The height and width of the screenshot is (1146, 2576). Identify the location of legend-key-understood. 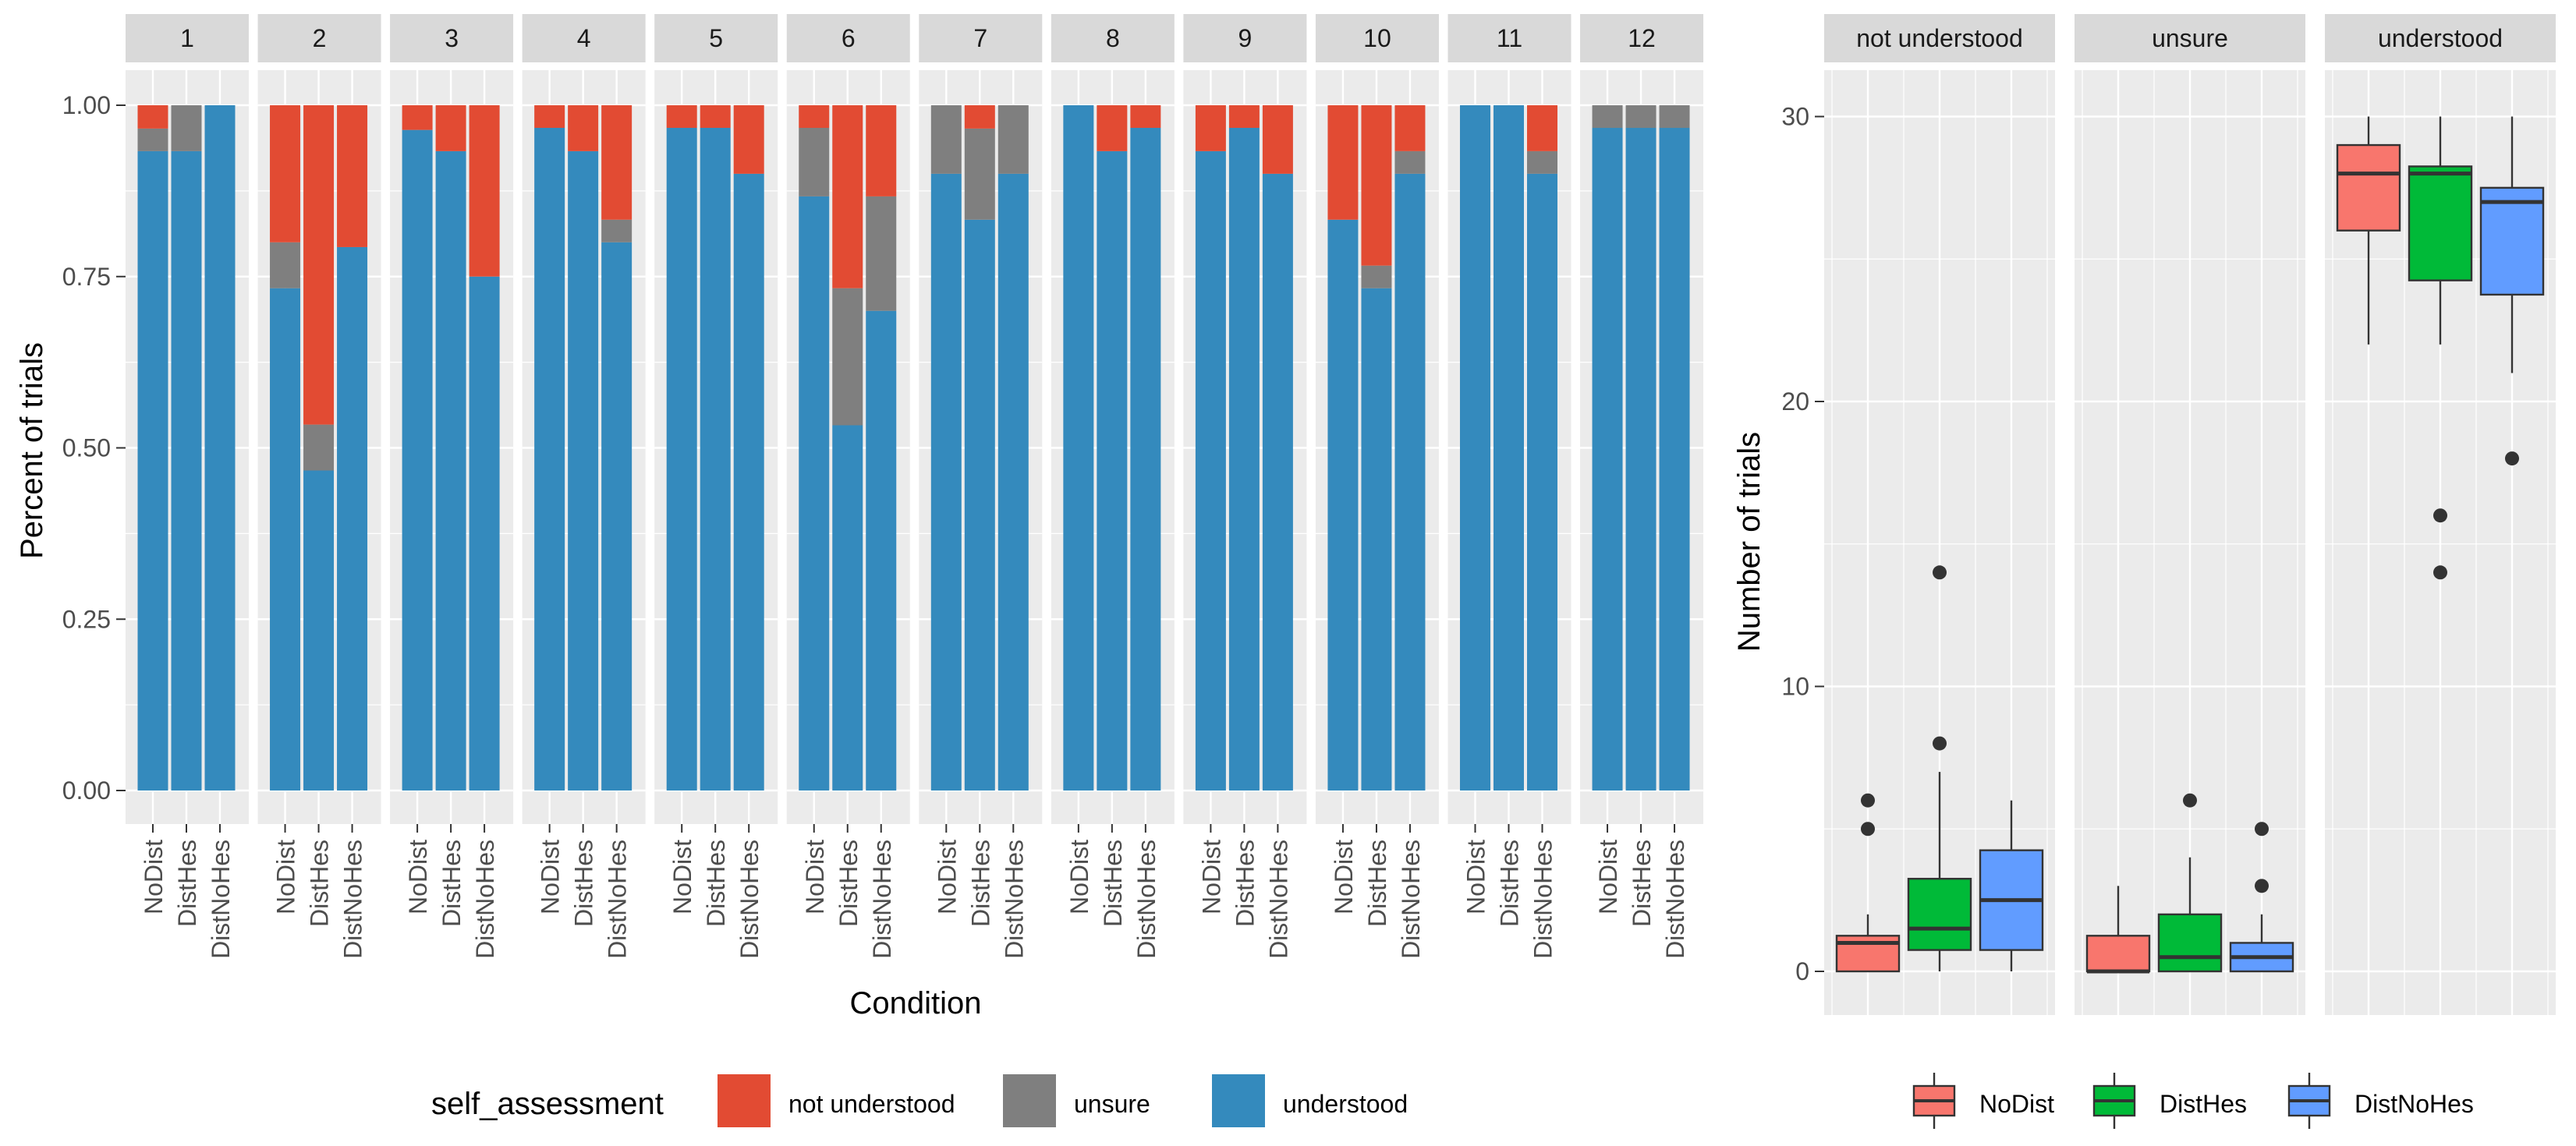
(1239, 1100).